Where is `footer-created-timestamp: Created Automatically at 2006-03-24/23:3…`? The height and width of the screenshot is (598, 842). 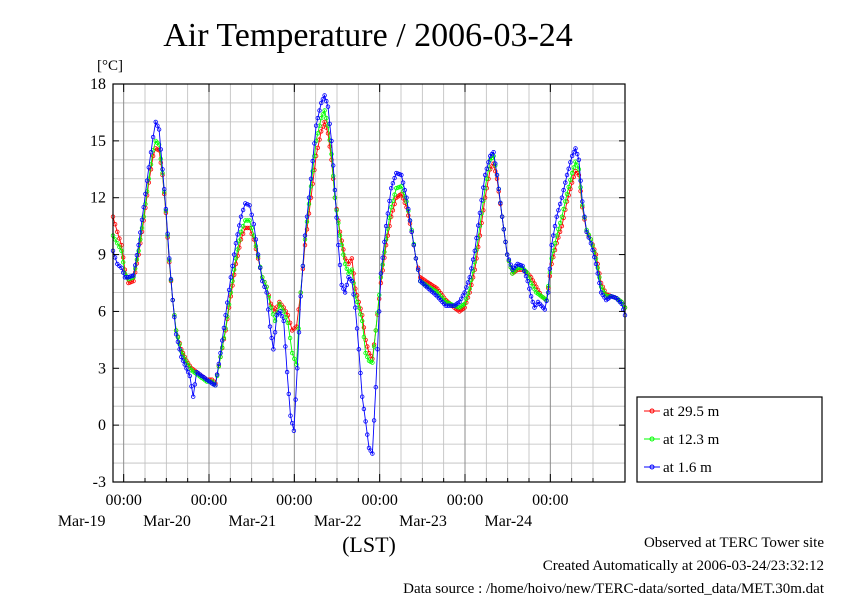 footer-created-timestamp: Created Automatically at 2006-03-24/23:3… is located at coordinates (683, 566).